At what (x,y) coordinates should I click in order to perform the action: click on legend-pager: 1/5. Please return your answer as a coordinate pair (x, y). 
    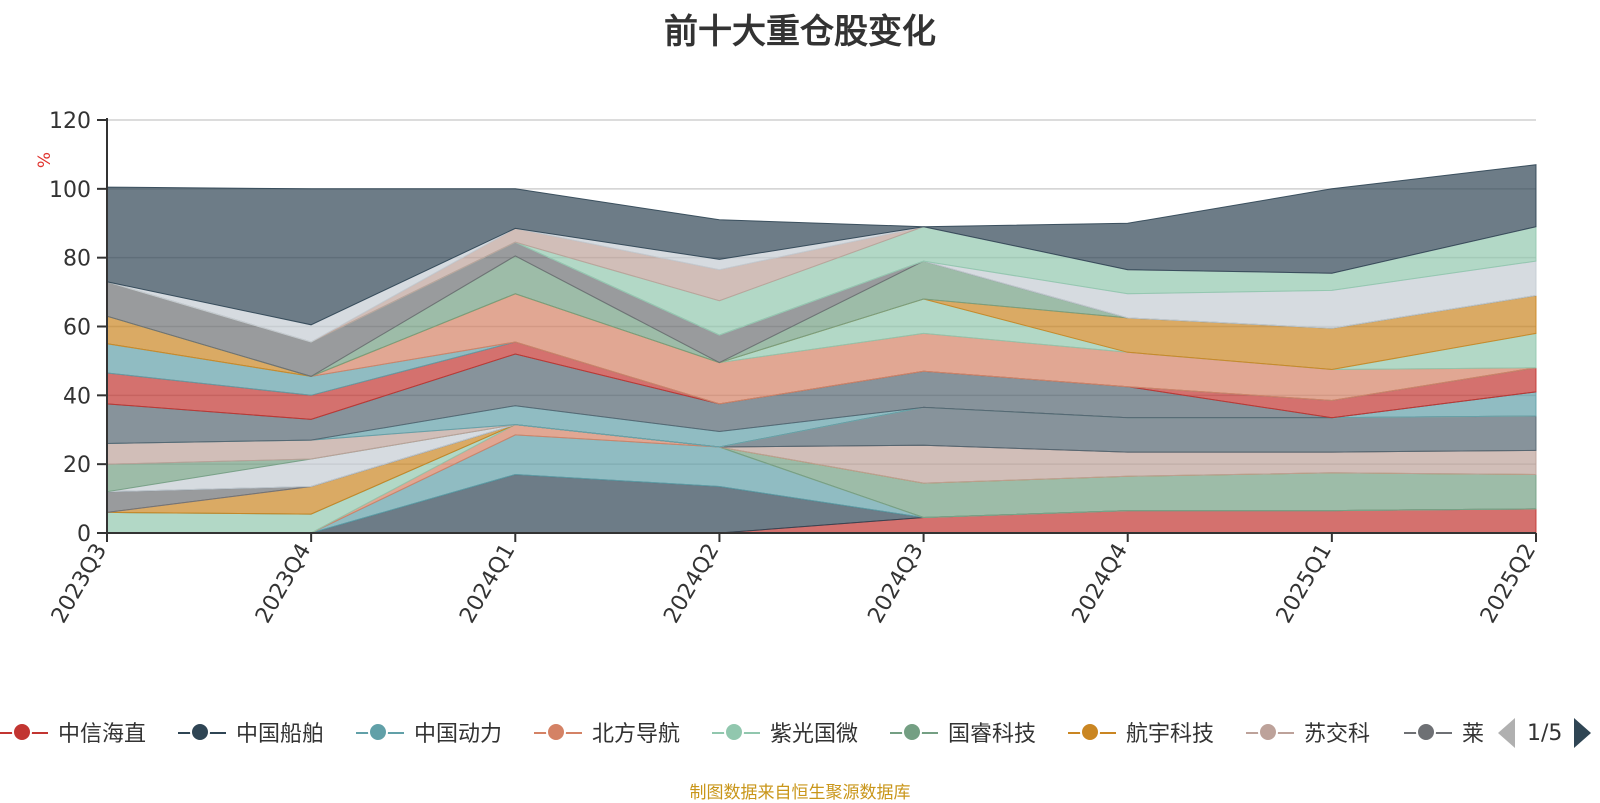
    Looking at the image, I should click on (1545, 733).